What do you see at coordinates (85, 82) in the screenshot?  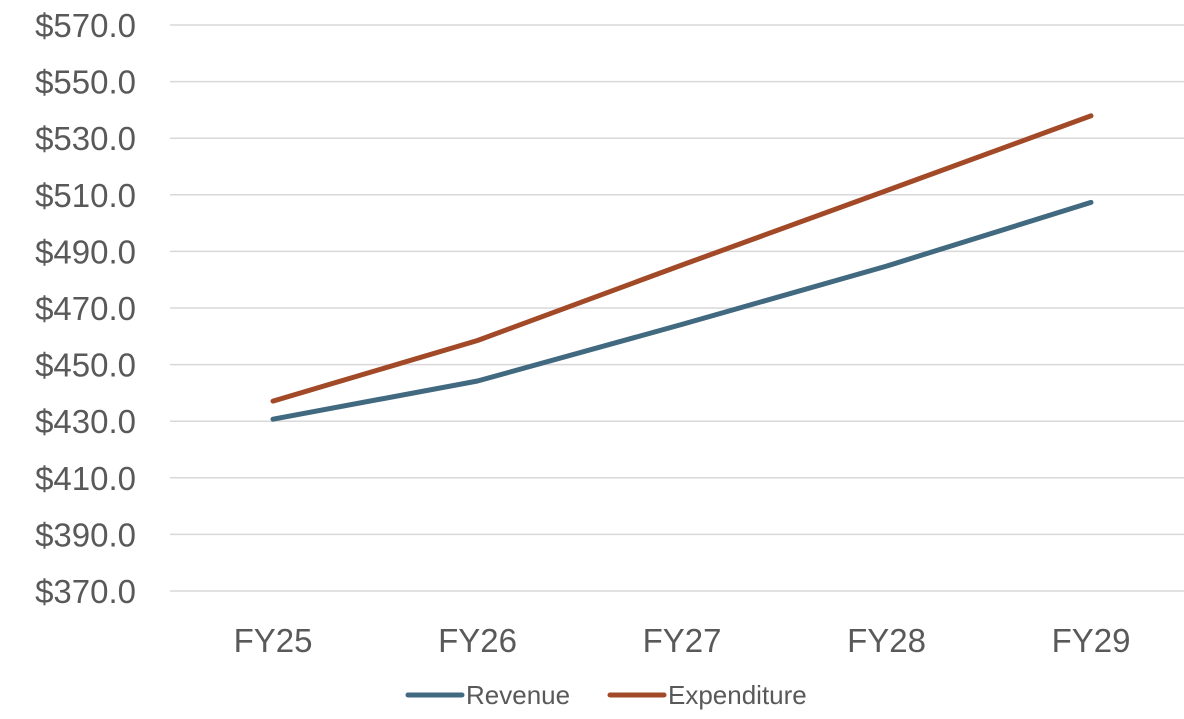 I see `y-tick-label: $550.0` at bounding box center [85, 82].